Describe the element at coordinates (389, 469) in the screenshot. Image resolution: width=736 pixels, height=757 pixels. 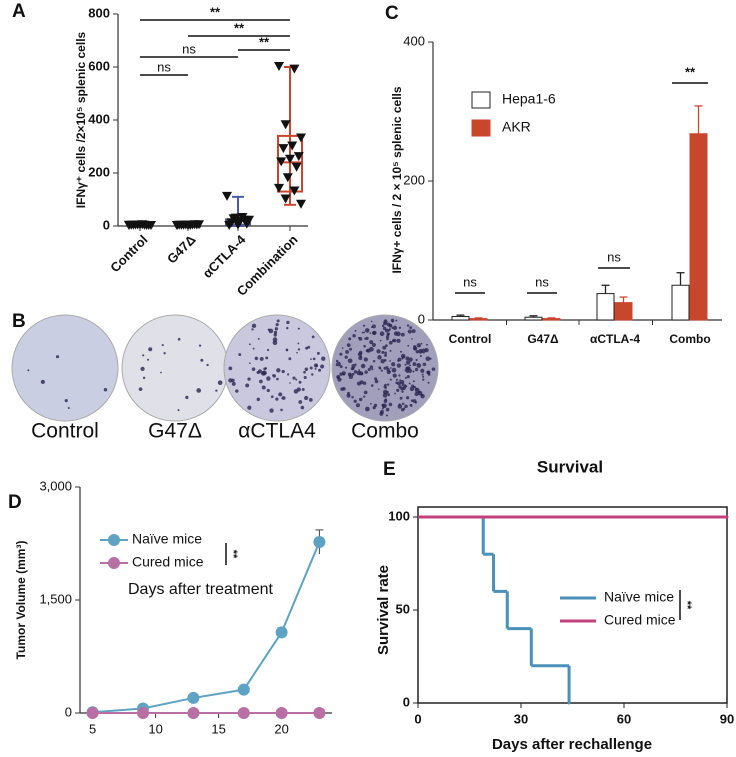
I see `panel-letter: E` at that location.